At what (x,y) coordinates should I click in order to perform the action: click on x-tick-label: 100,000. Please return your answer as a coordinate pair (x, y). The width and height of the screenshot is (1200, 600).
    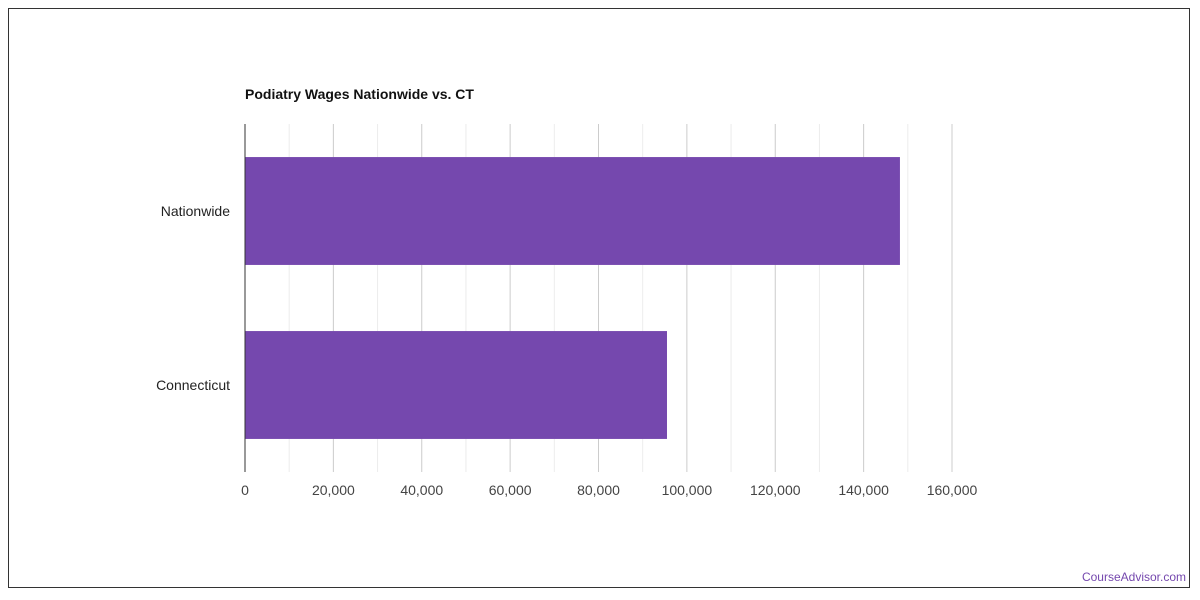
    Looking at the image, I should click on (687, 490).